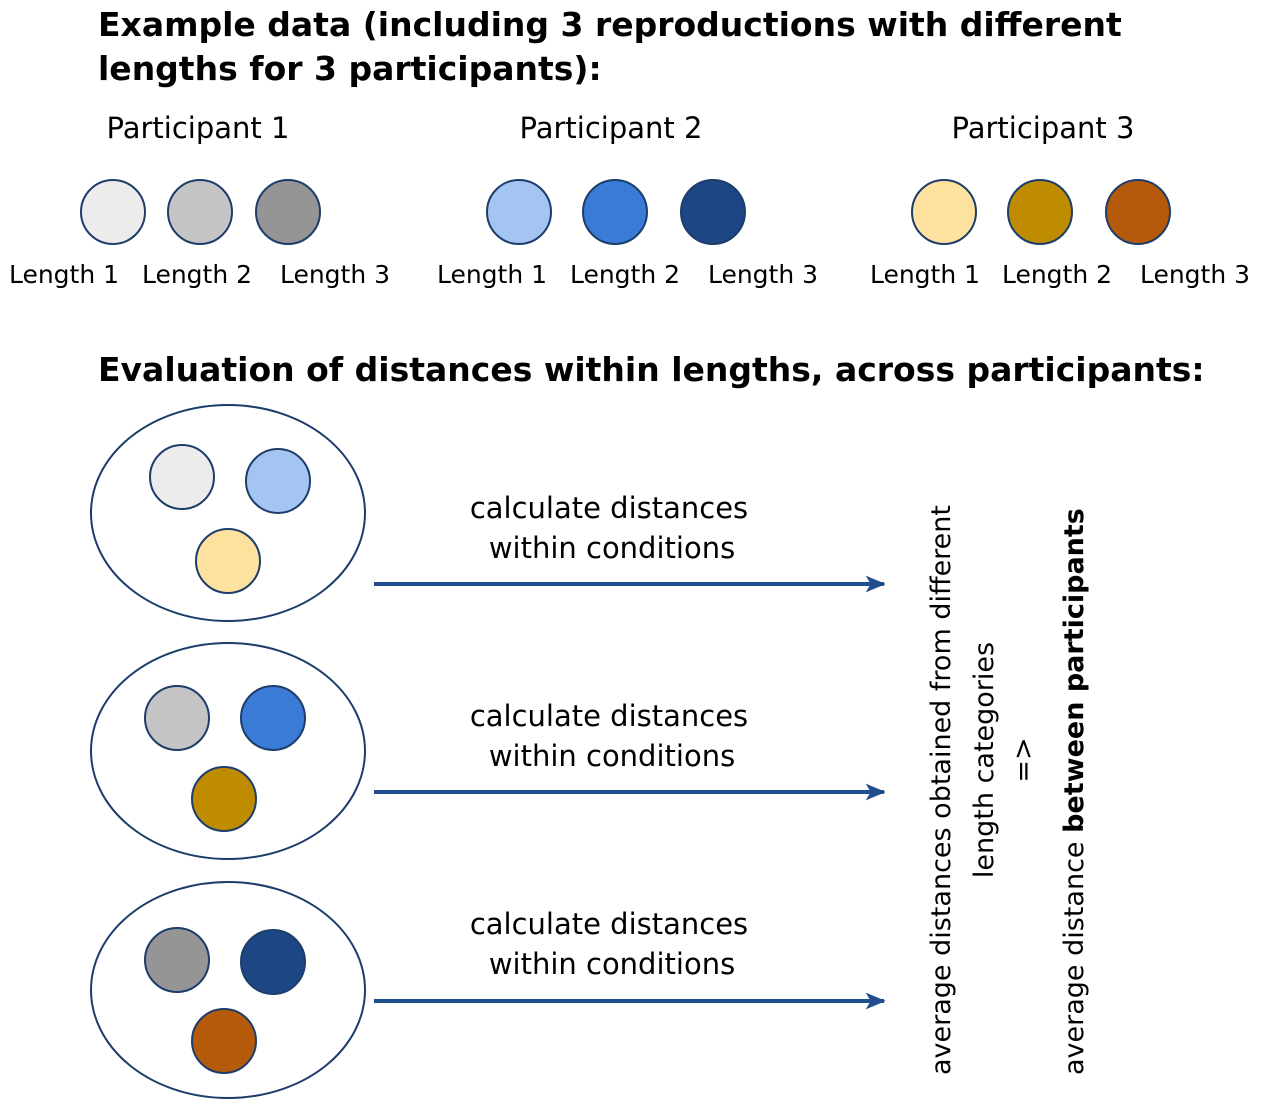 Image resolution: width=1267 pixels, height=1101 pixels. Describe the element at coordinates (1074, 954) in the screenshot. I see `conclusion-line4-prefix: average distance` at that location.